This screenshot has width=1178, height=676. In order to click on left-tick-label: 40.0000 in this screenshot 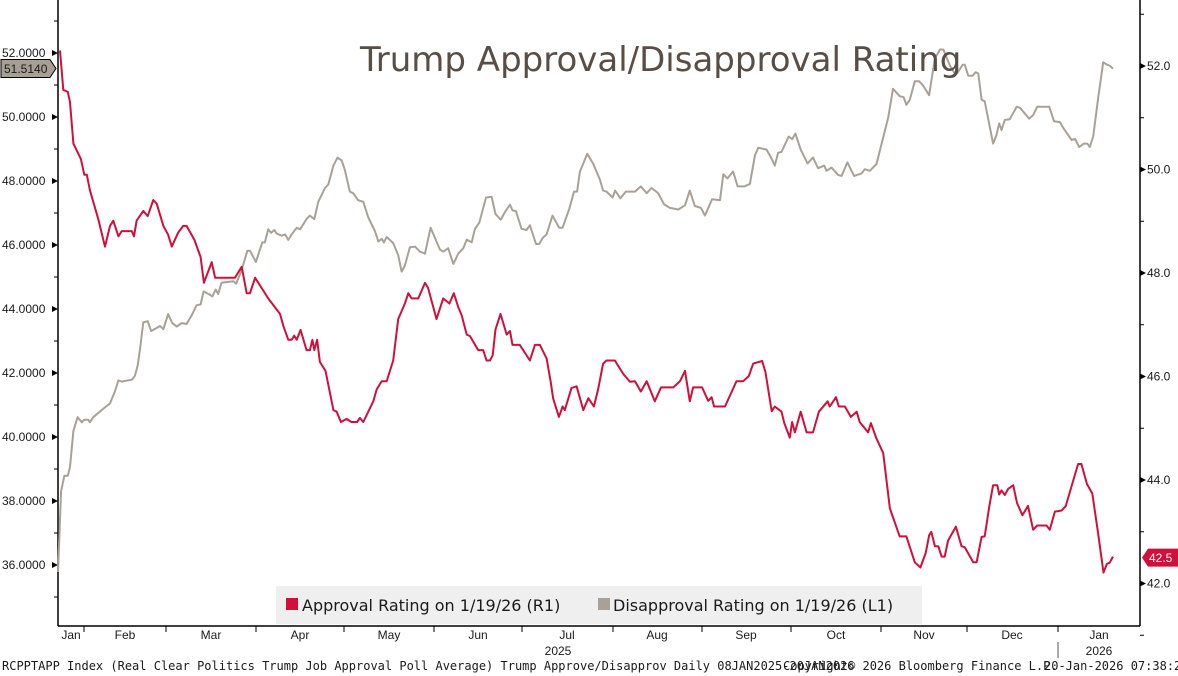, I will do `click(24, 437)`.